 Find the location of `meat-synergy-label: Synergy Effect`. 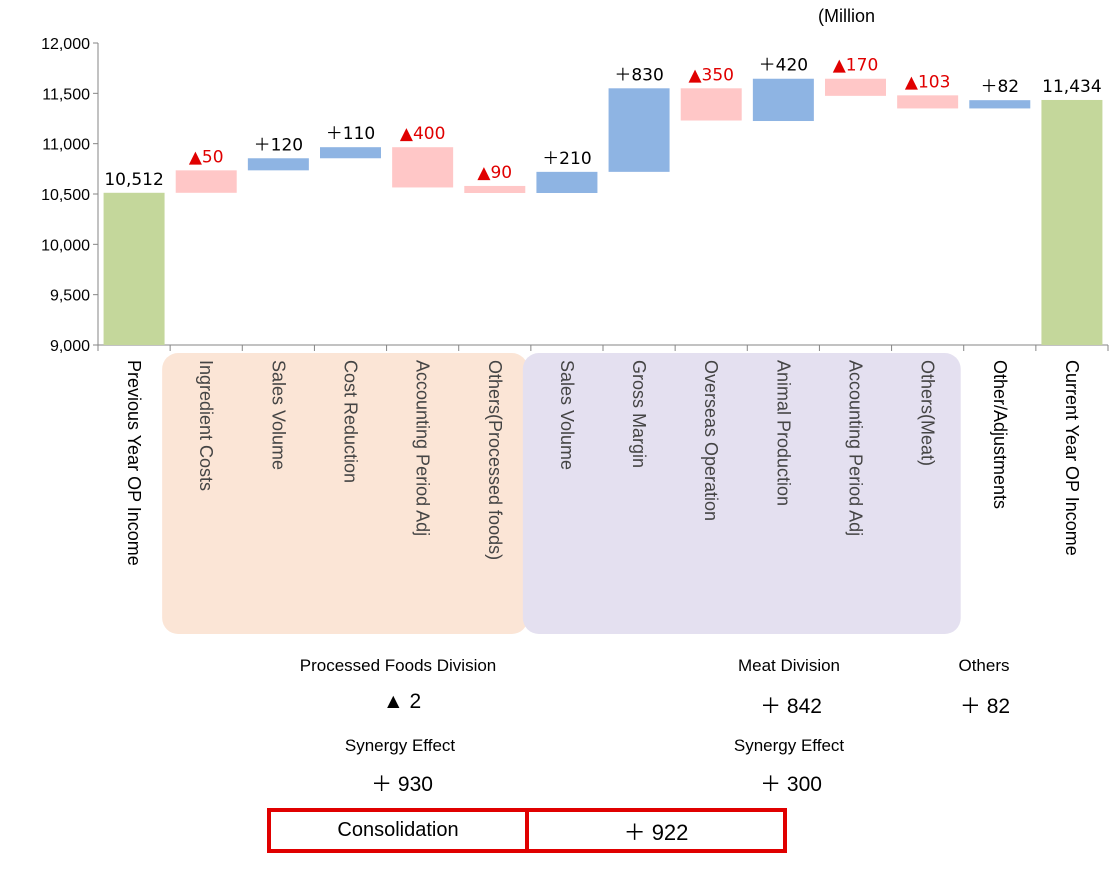

meat-synergy-label: Synergy Effect is located at coordinates (789, 745).